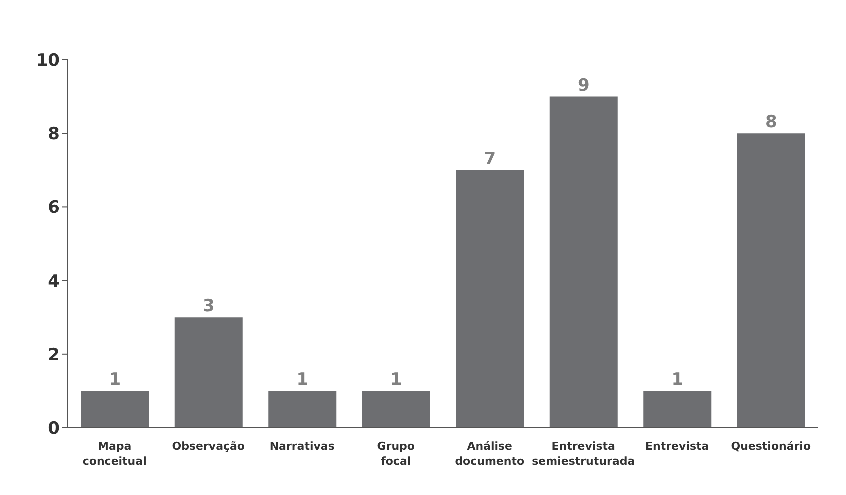 Image resolution: width=846 pixels, height=495 pixels. I want to click on y-tick-label: 10, so click(48, 61).